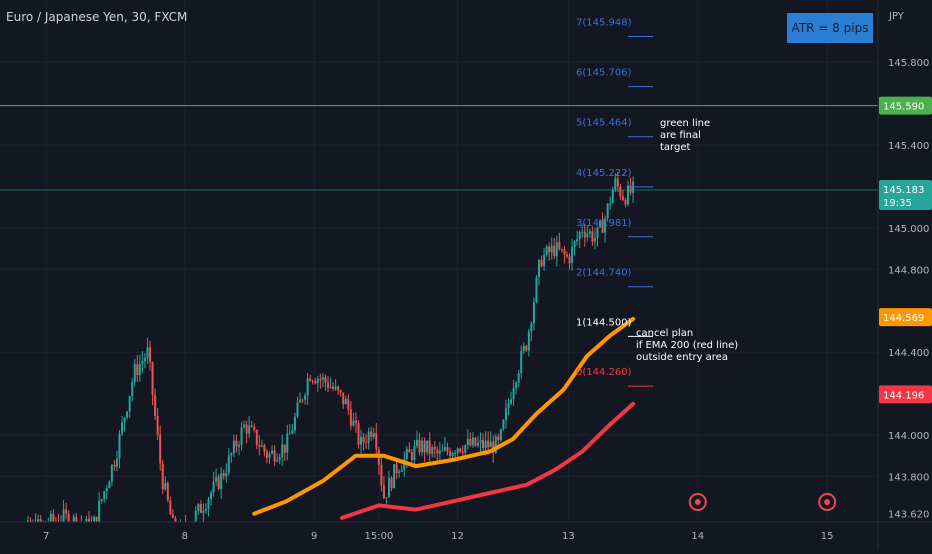 The image size is (932, 554). Describe the element at coordinates (905, 194) in the screenshot. I see `price-tag-current` at that location.